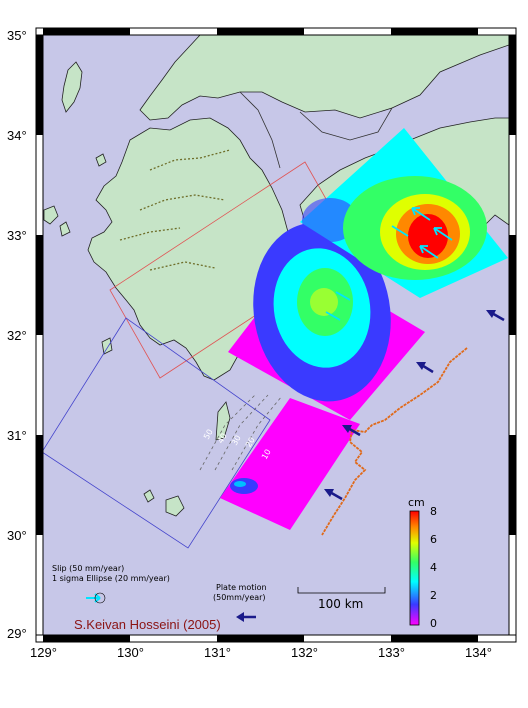 The height and width of the screenshot is (708, 528). Describe the element at coordinates (239, 597) in the screenshot. I see `plate-motion-rate: (50mm/year)` at that location.